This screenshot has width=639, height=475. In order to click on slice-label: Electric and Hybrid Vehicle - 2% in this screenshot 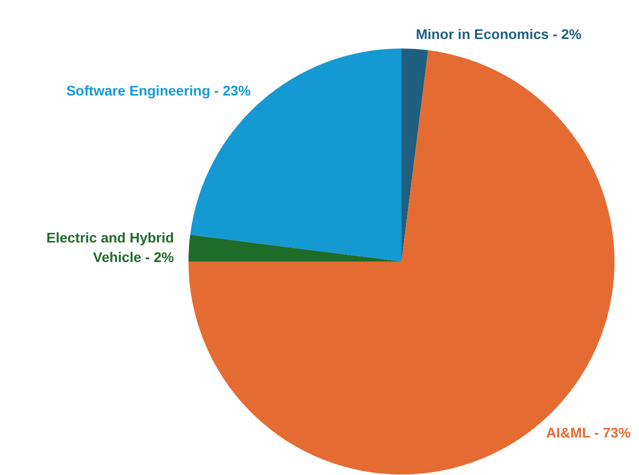, I will do `click(110, 247)`.